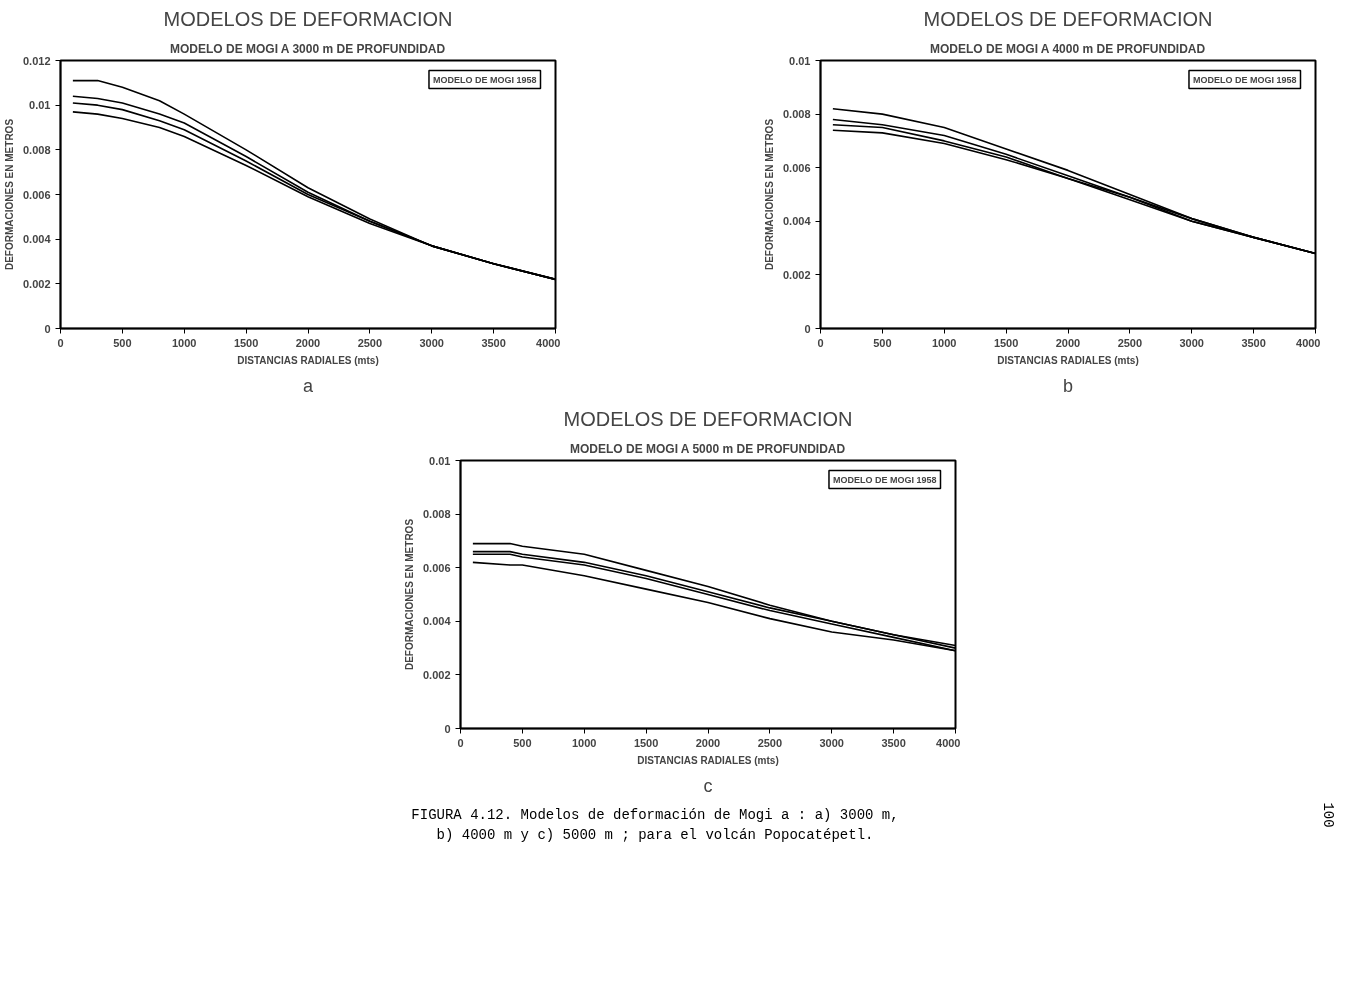 The width and height of the screenshot is (1368, 989). What do you see at coordinates (707, 448) in the screenshot?
I see `chart-subtitle: MODELO DE MOGI A 5000 m DE PROFUNDIDAD` at bounding box center [707, 448].